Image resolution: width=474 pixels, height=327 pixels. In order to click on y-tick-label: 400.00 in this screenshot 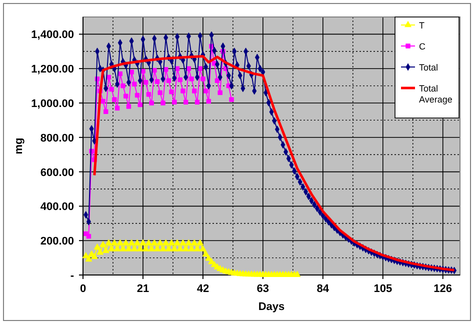, I will do `click(57, 207)`.